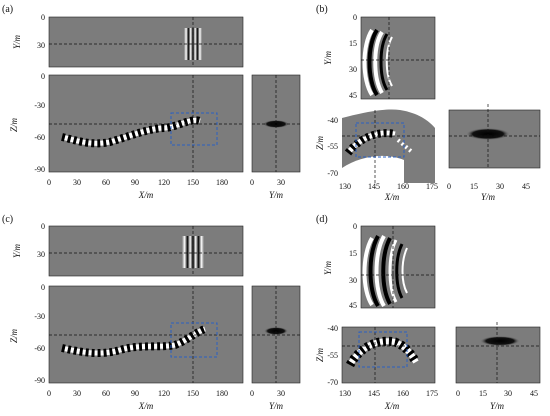 The width and height of the screenshot is (550, 416). I want to click on x-tick: 120, so click(164, 182).